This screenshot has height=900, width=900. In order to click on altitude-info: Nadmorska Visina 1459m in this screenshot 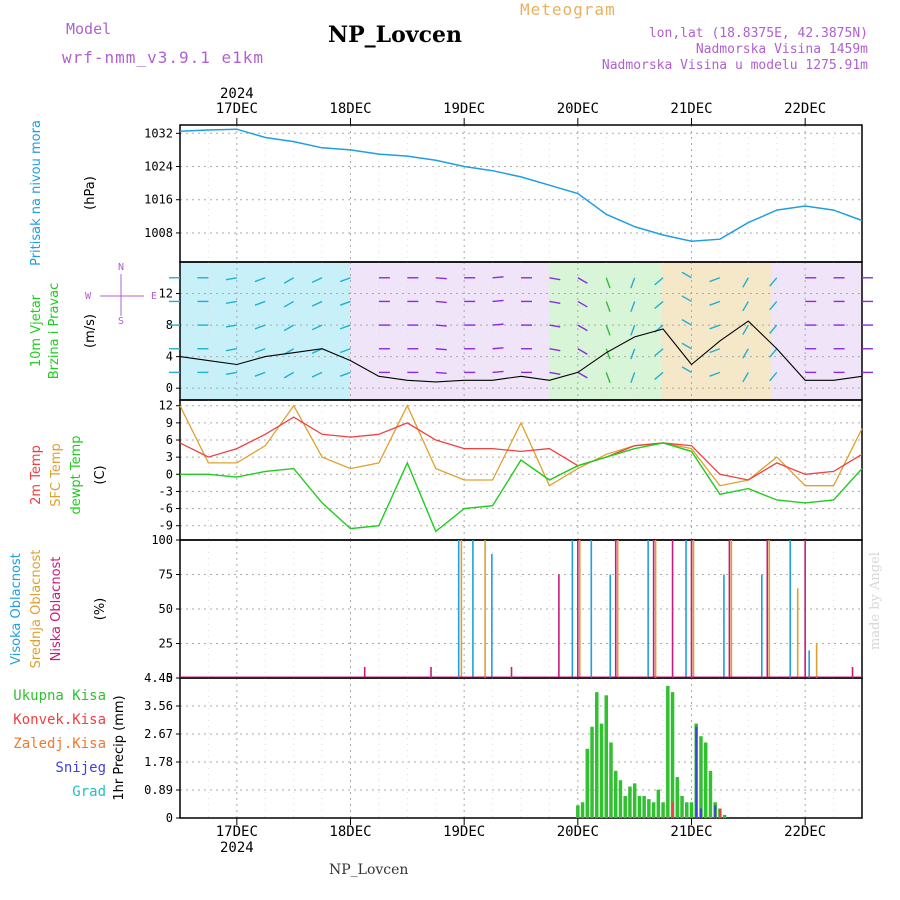, I will do `click(781, 49)`.